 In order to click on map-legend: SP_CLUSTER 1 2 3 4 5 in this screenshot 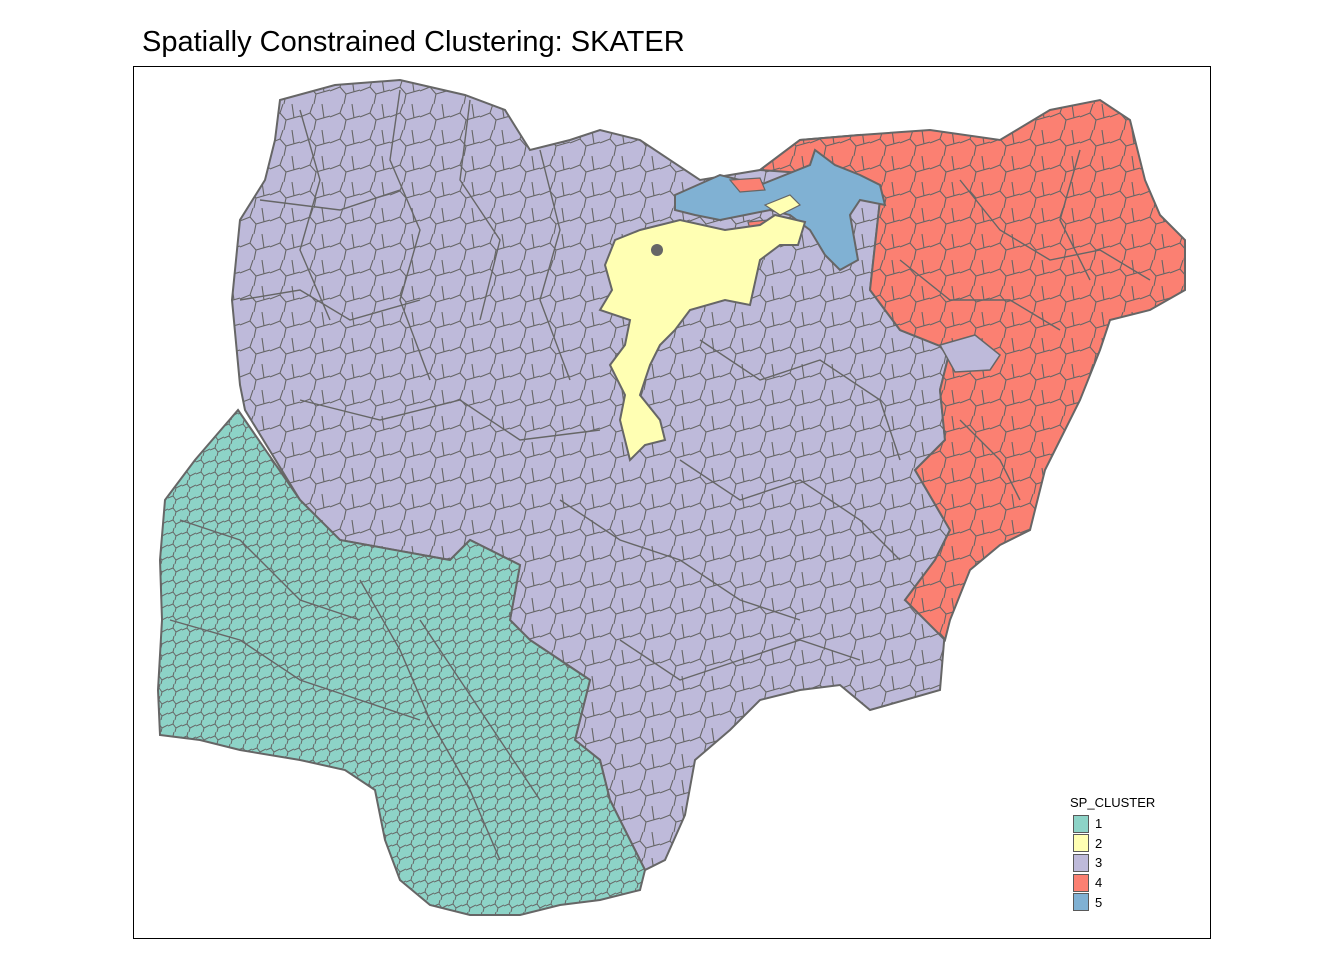, I will do `click(1112, 853)`.